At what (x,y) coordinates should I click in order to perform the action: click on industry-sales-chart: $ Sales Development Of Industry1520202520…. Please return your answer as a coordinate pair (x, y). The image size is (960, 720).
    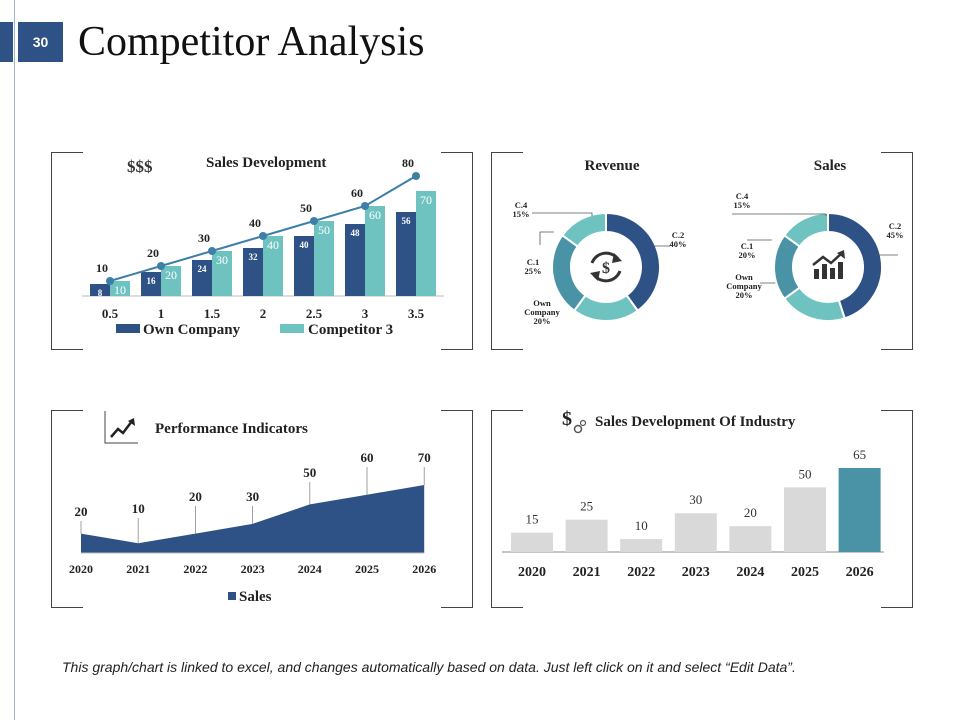
    Looking at the image, I should click on (702, 502).